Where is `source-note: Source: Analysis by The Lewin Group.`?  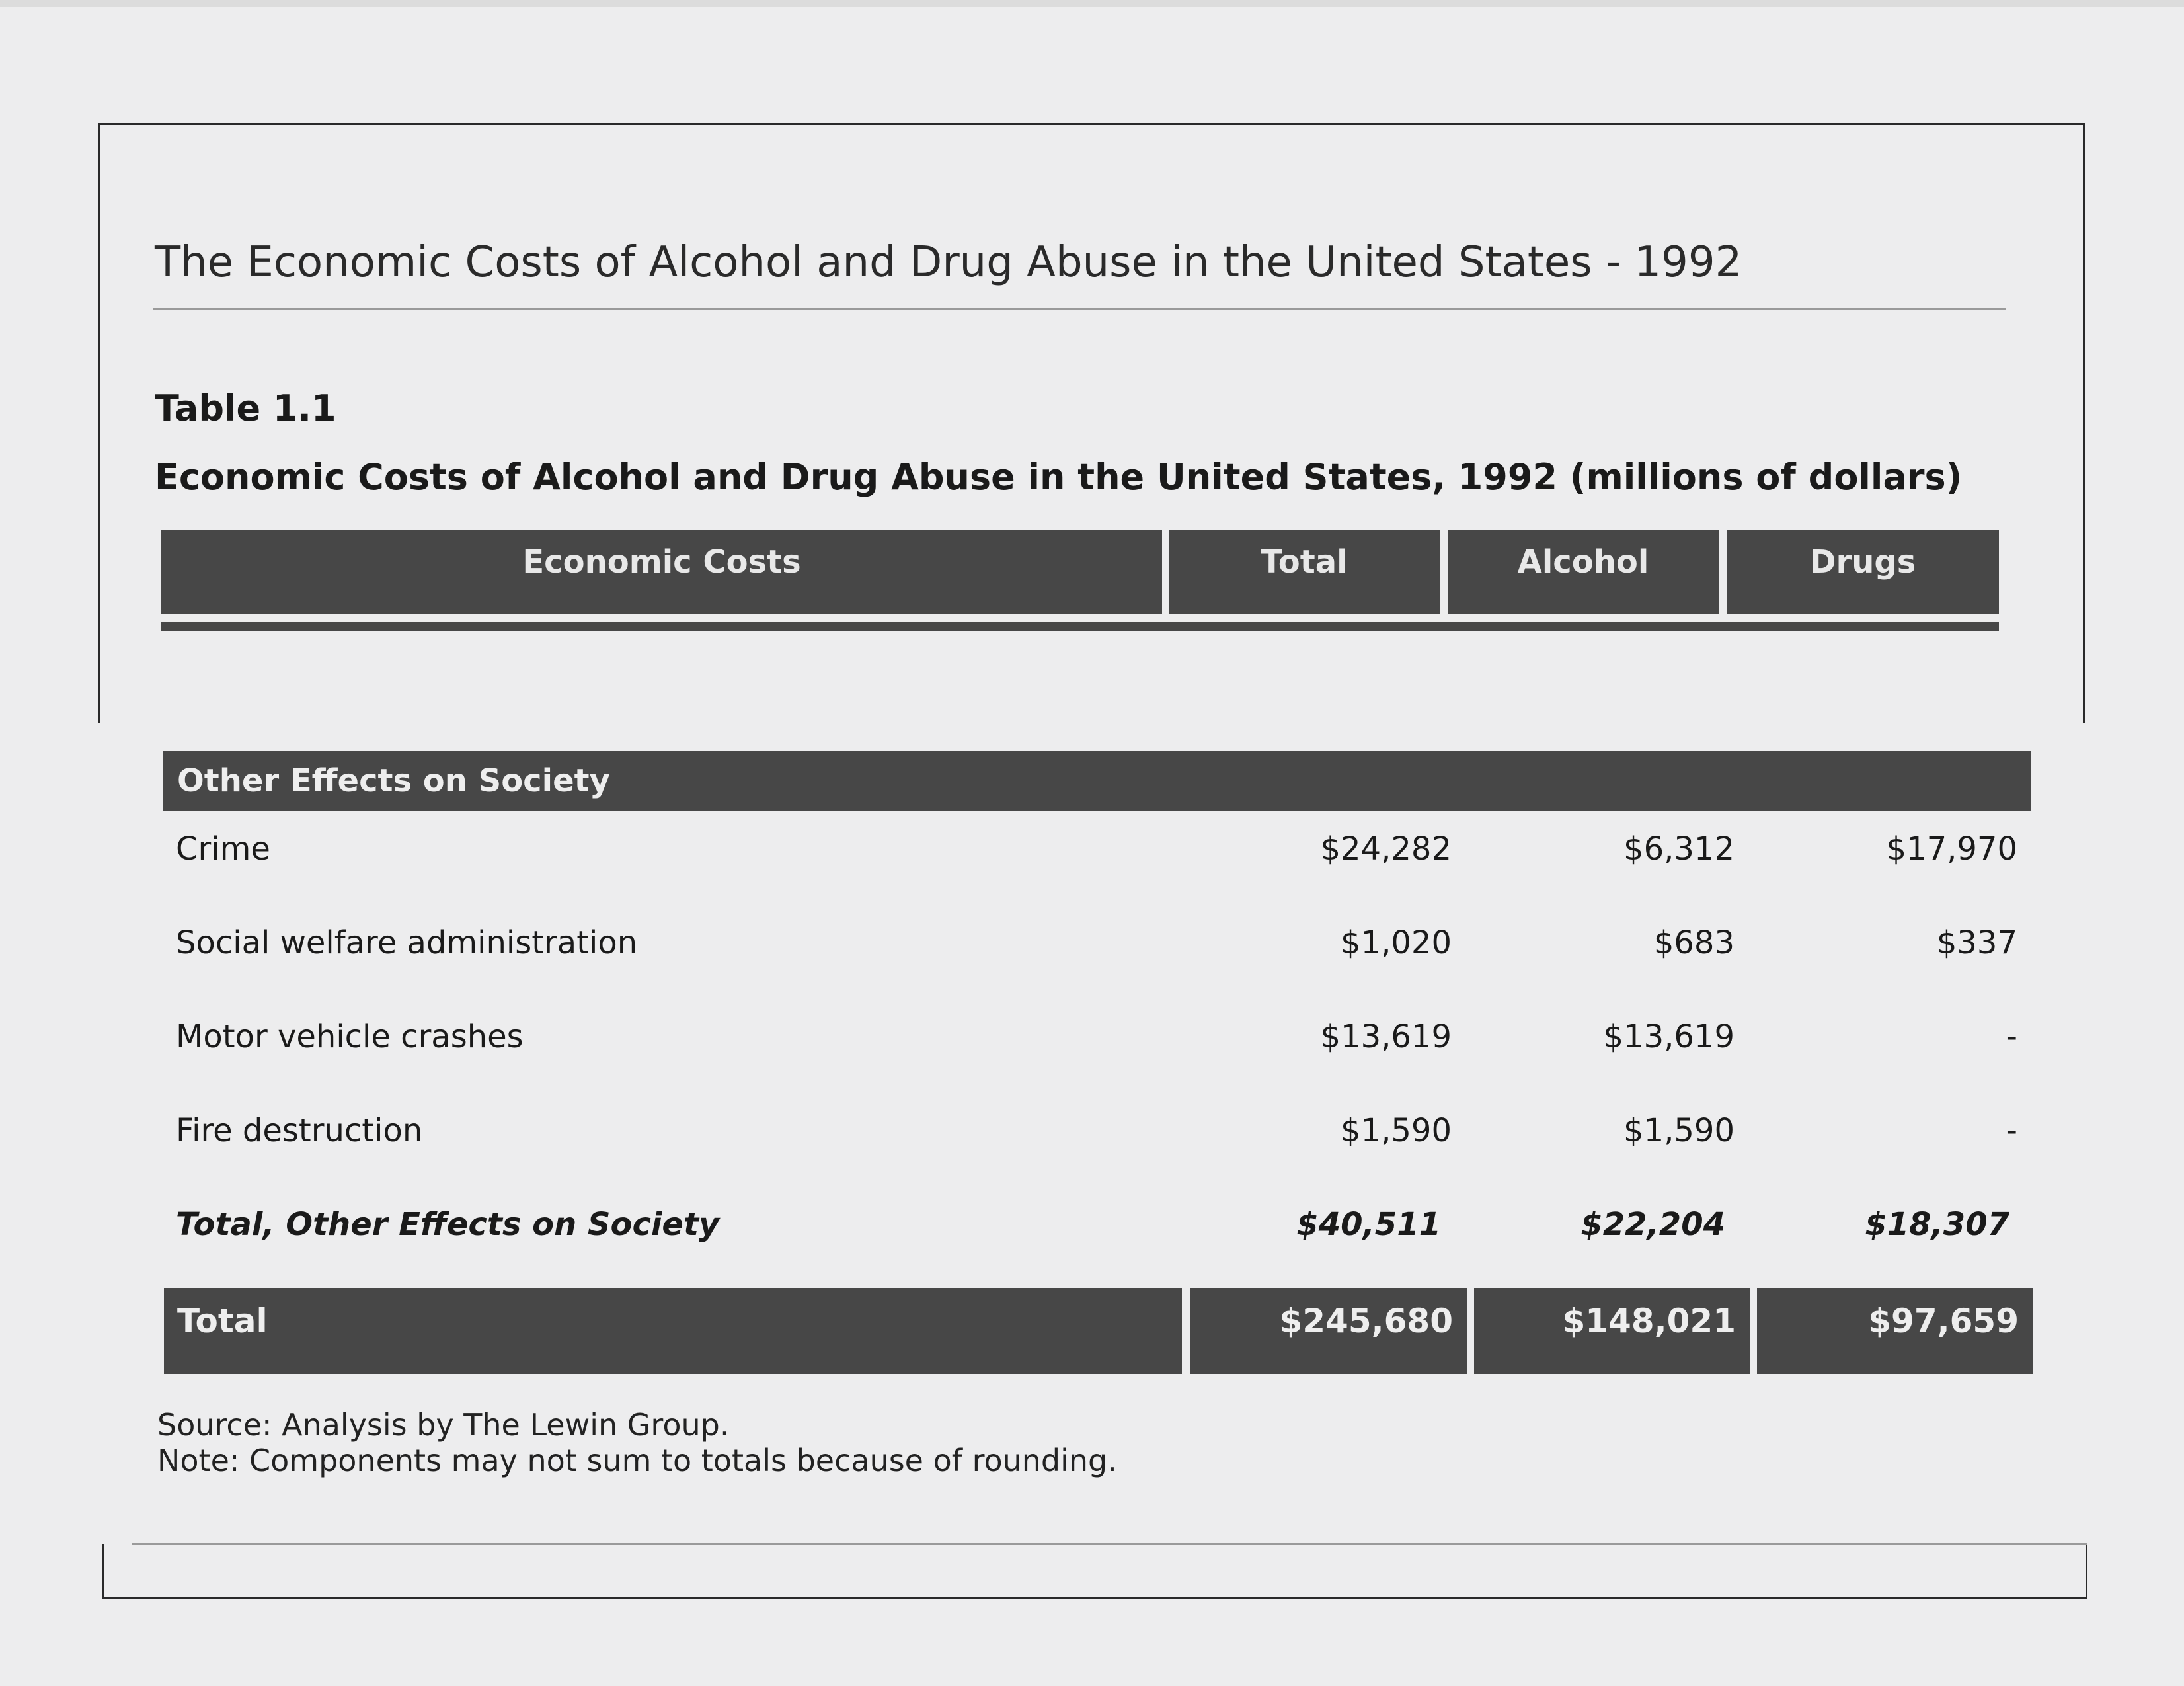
source-note: Source: Analysis by The Lewin Group. is located at coordinates (443, 1425).